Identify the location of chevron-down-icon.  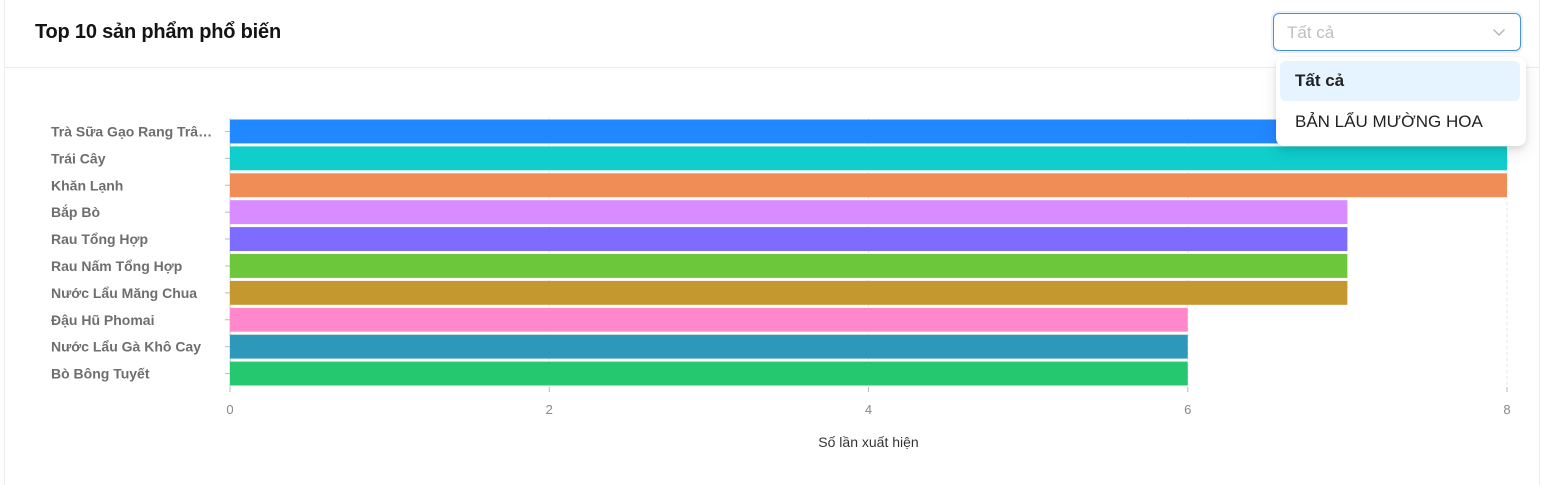
(1499, 32).